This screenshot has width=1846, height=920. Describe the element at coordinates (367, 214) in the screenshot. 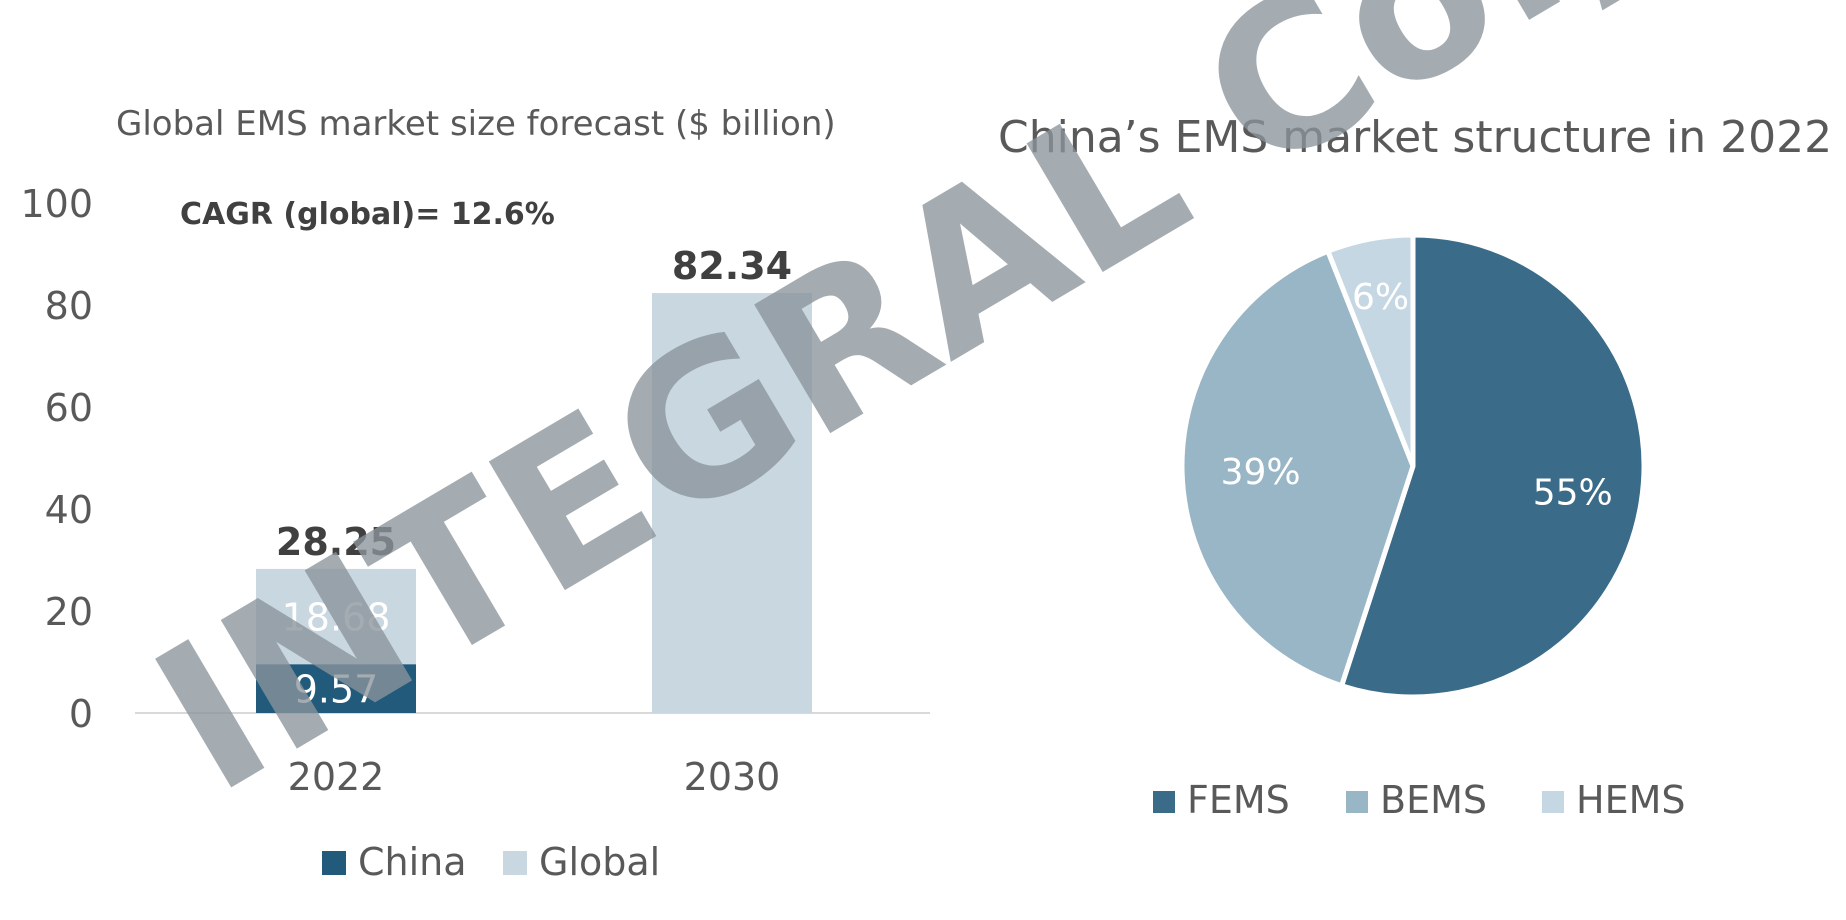

I see `cagr-annotation: CAGR (global)= 12.6%` at that location.